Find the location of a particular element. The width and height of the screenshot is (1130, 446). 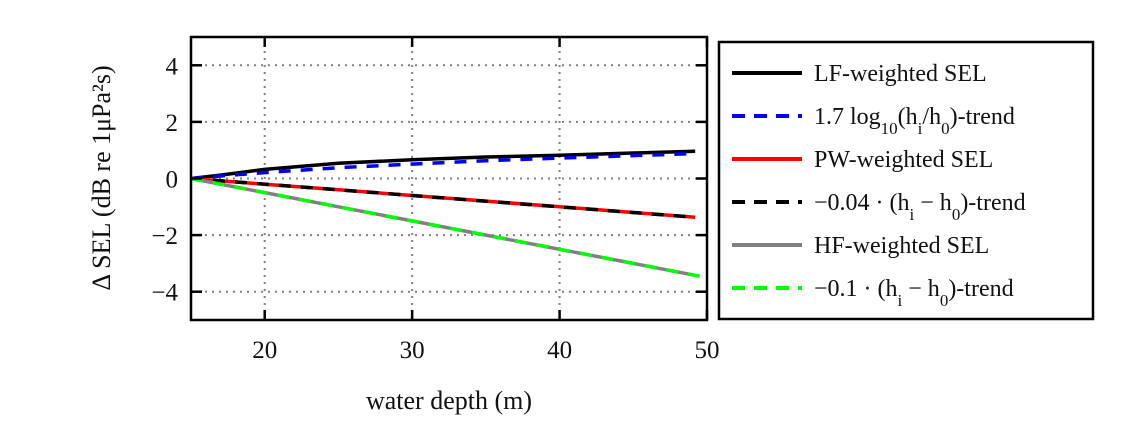

y-tick-label: 4 is located at coordinates (172, 66).